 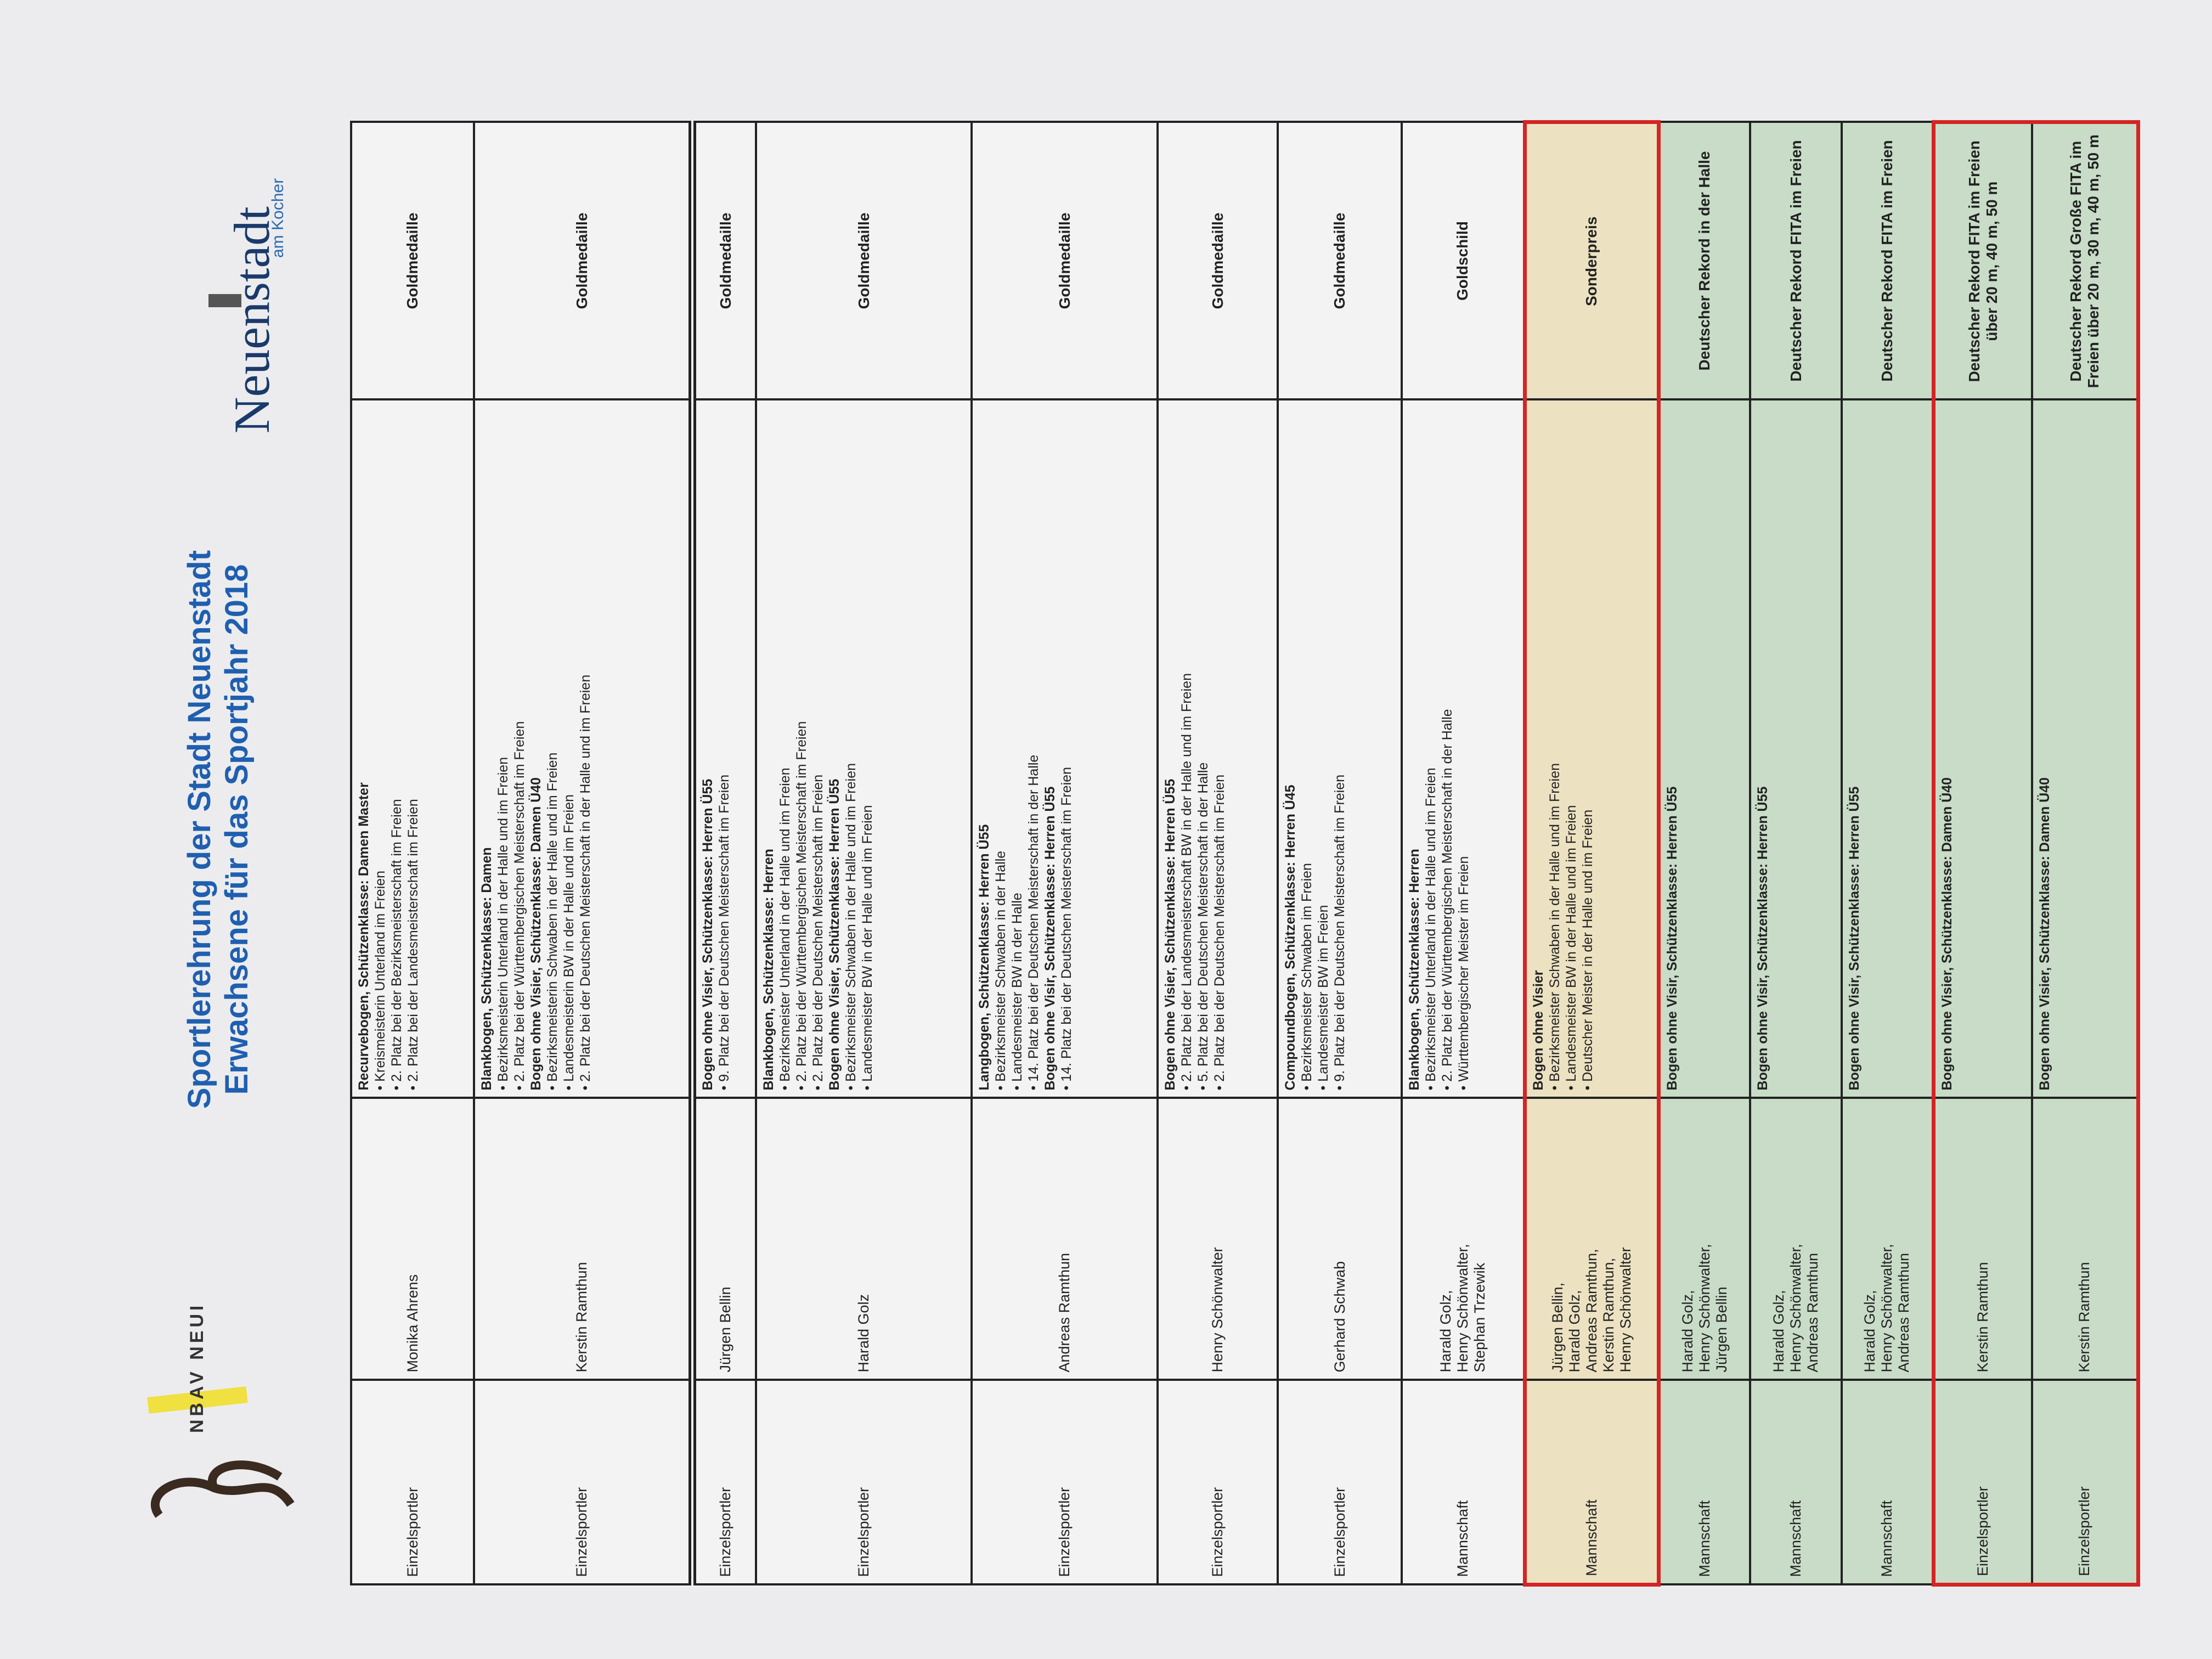 What do you see at coordinates (1796, 261) in the screenshot?
I see `award-cell: Deutscher Rekord FITA im Freien` at bounding box center [1796, 261].